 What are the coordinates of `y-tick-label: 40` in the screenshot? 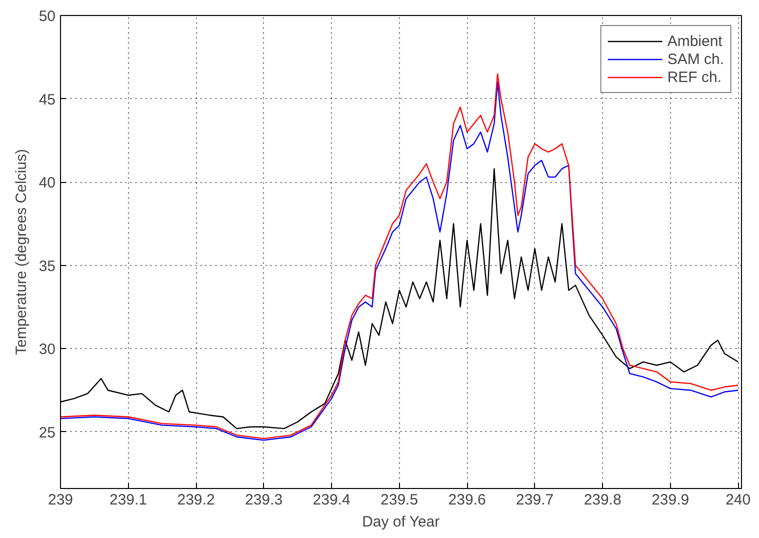 It's located at (47, 183).